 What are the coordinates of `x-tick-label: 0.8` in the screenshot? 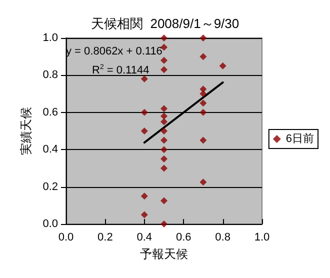 It's located at (222, 238).